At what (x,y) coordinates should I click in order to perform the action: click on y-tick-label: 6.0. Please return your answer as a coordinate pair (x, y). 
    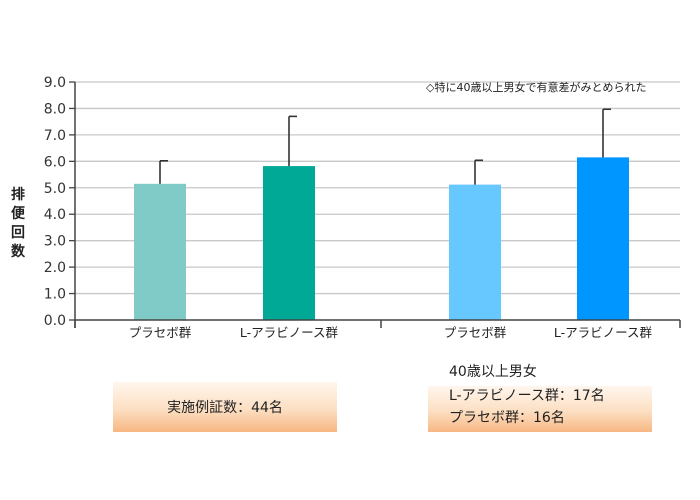
    Looking at the image, I should click on (55, 162).